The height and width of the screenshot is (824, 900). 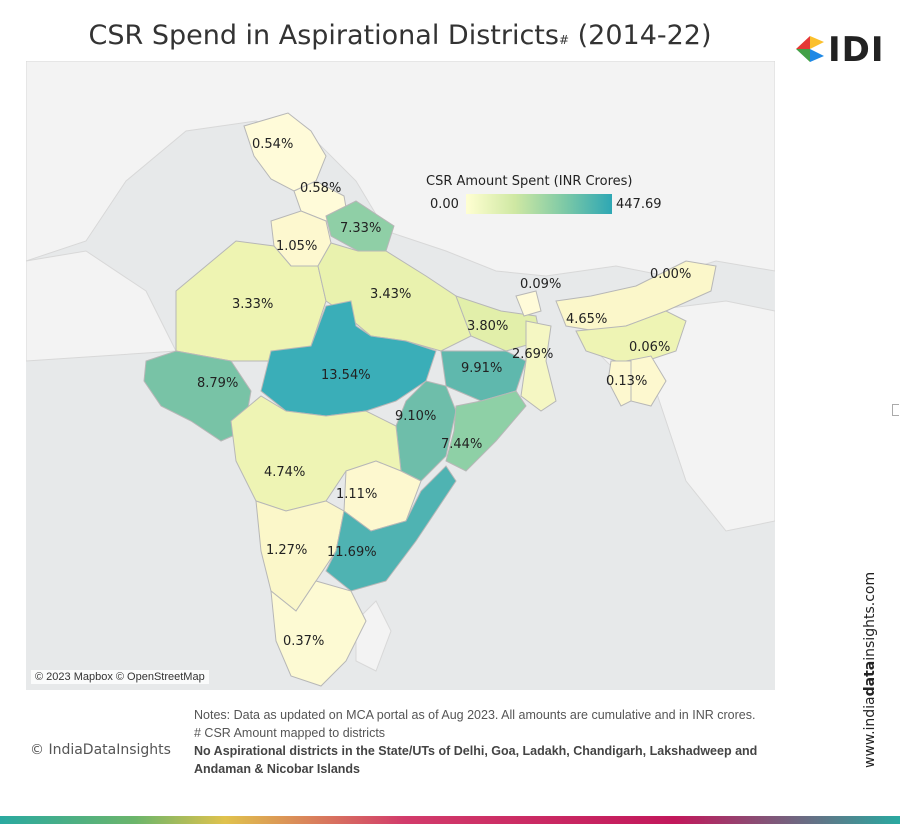 What do you see at coordinates (541, 284) in the screenshot?
I see `region-label: 0.09%` at bounding box center [541, 284].